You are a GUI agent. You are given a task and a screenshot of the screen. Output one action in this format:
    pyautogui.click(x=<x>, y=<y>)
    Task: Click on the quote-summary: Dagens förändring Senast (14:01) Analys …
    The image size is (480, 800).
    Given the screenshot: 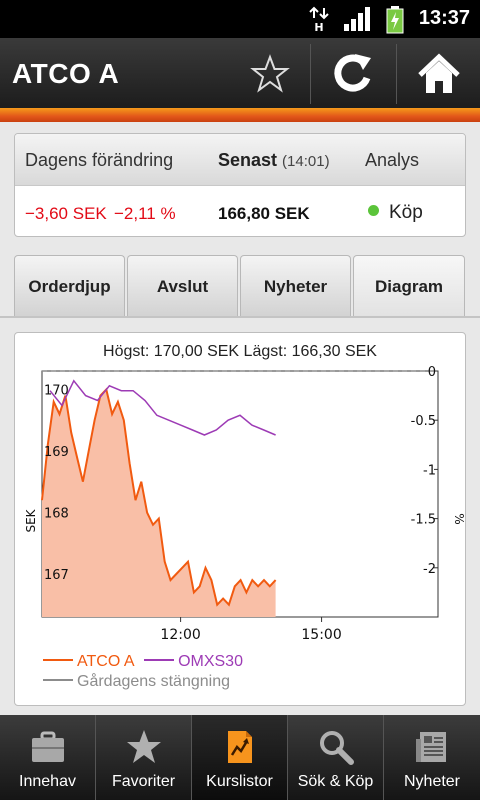 What is the action you would take?
    pyautogui.click(x=240, y=185)
    